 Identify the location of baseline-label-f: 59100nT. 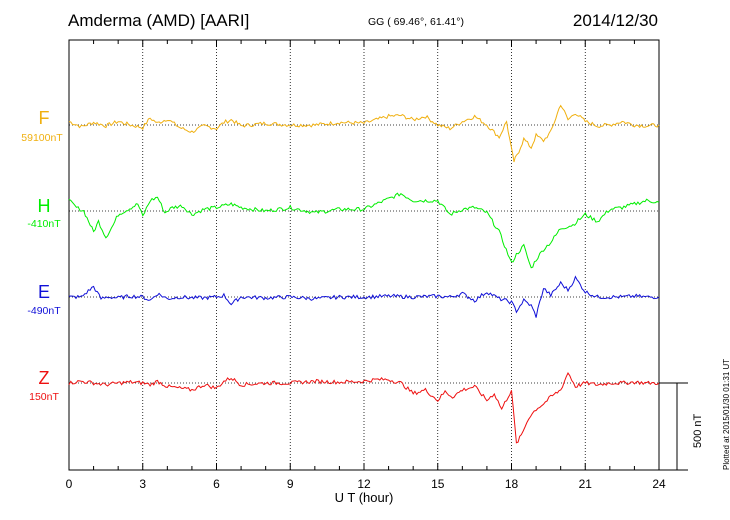
(42, 138).